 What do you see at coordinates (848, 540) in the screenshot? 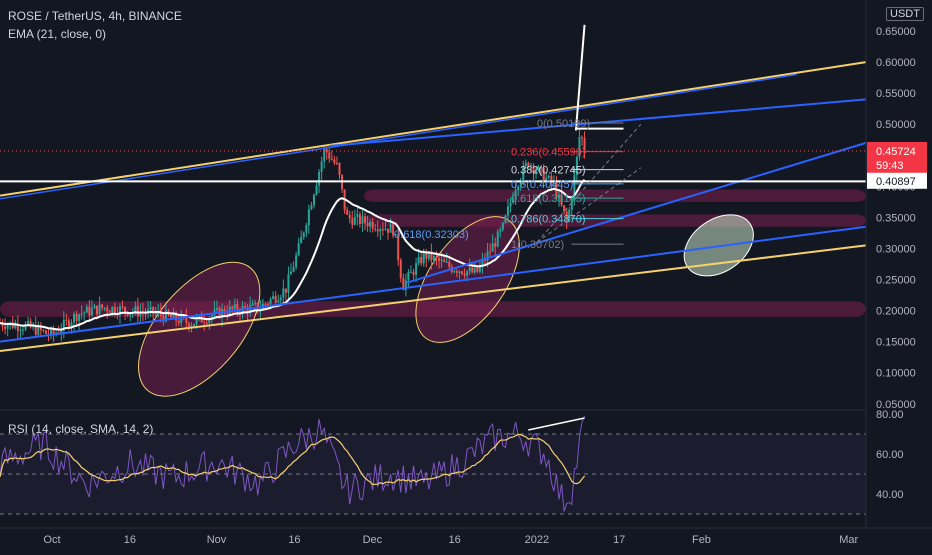
I see `time-tick-label: Mar` at bounding box center [848, 540].